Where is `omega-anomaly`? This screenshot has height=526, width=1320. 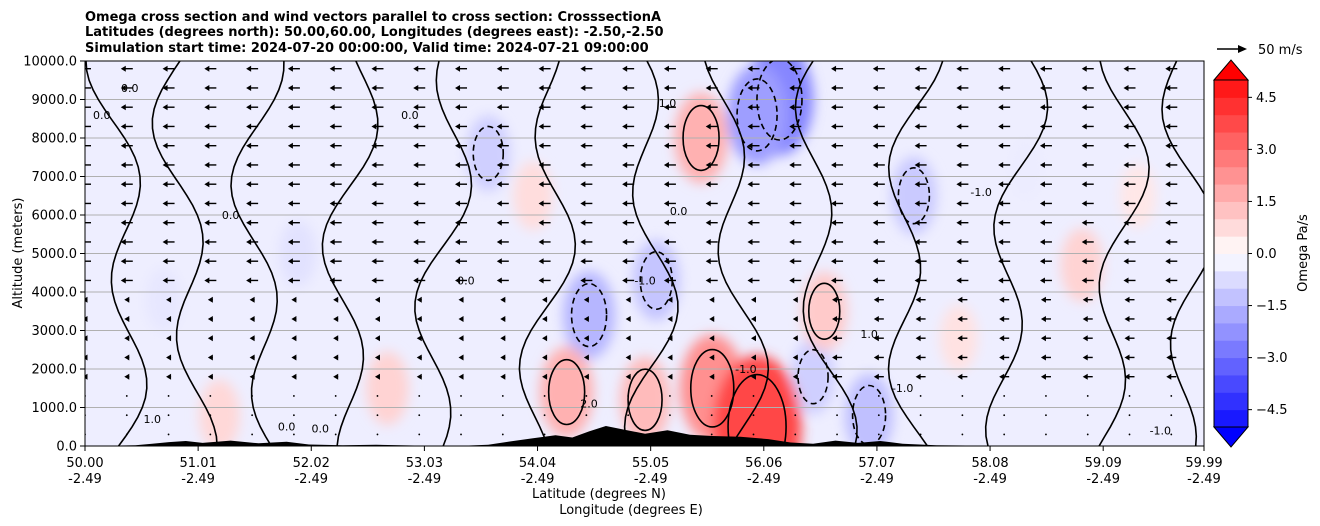 omega-anomaly is located at coordinates (1137, 195).